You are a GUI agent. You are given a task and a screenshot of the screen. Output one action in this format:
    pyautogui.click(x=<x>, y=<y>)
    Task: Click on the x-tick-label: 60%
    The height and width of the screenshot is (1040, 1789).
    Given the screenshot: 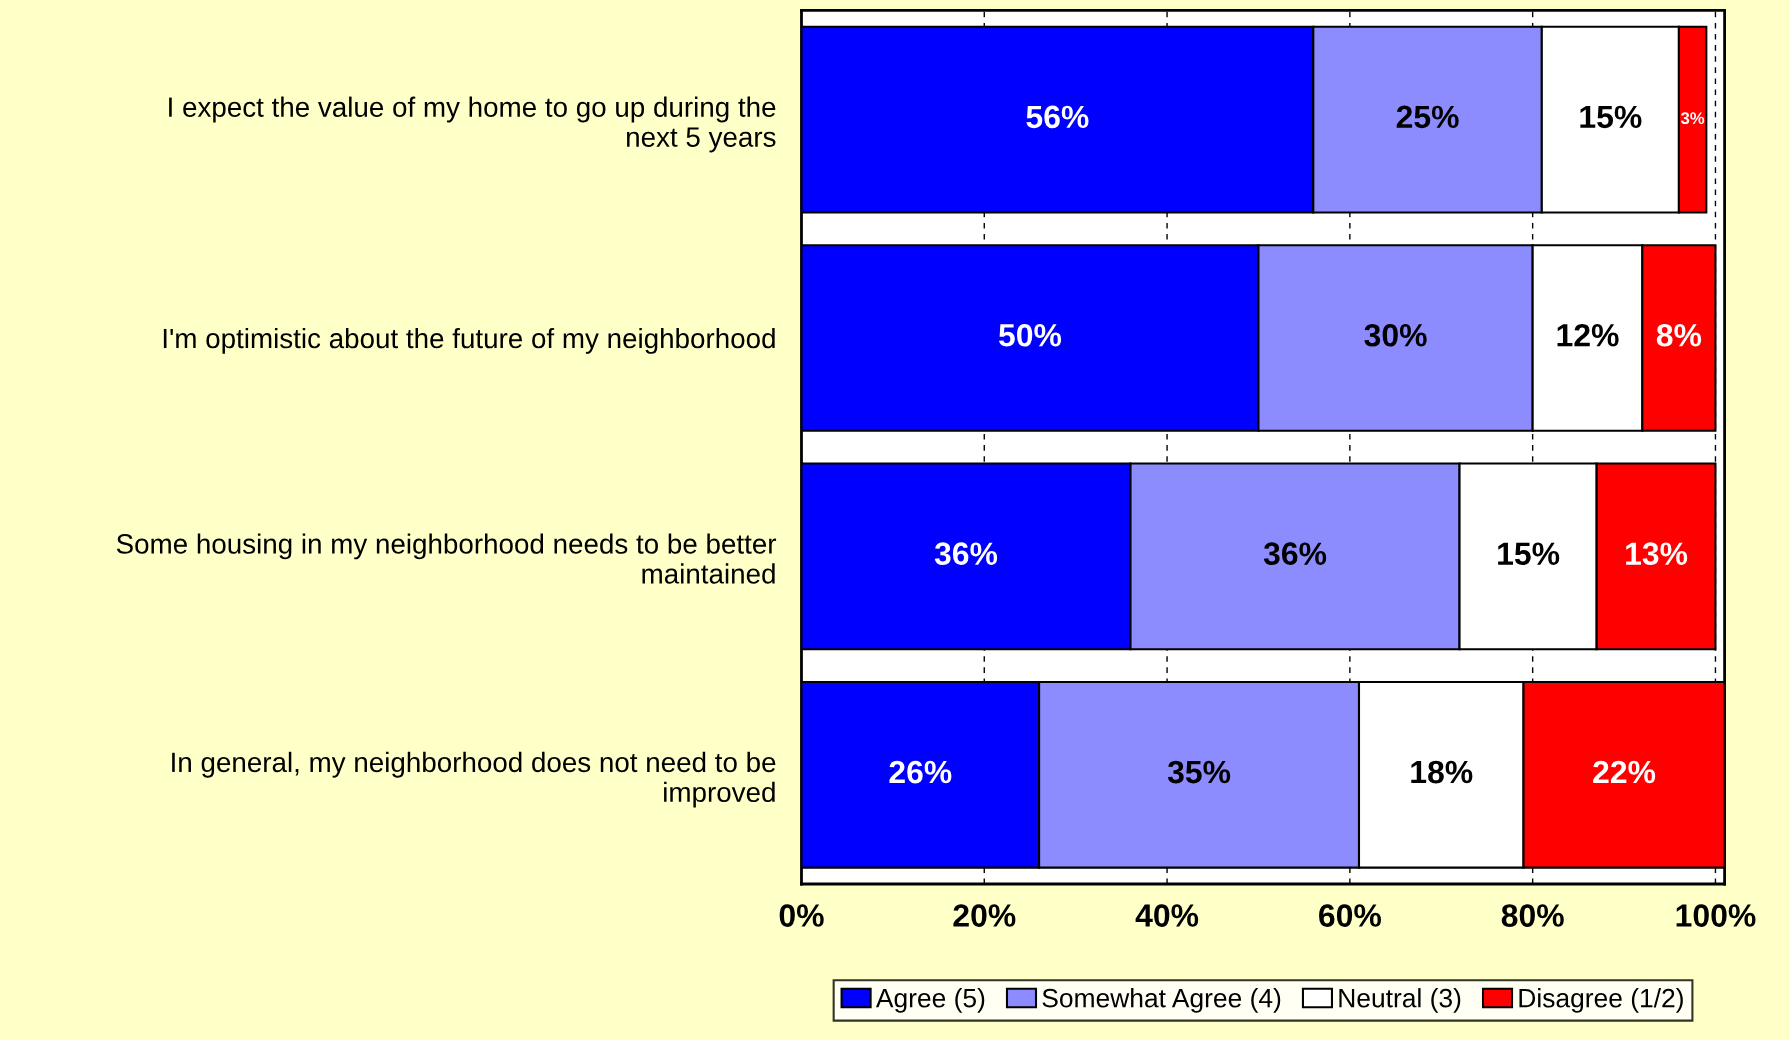 What is the action you would take?
    pyautogui.click(x=1350, y=915)
    